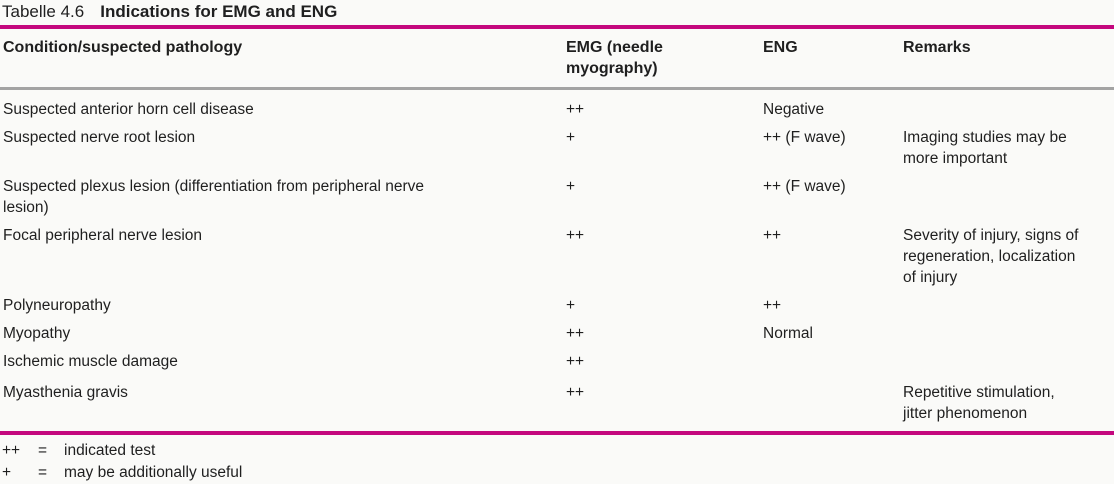 The width and height of the screenshot is (1114, 484). Describe the element at coordinates (37, 333) in the screenshot. I see `cell-condition: Myopathy` at that location.